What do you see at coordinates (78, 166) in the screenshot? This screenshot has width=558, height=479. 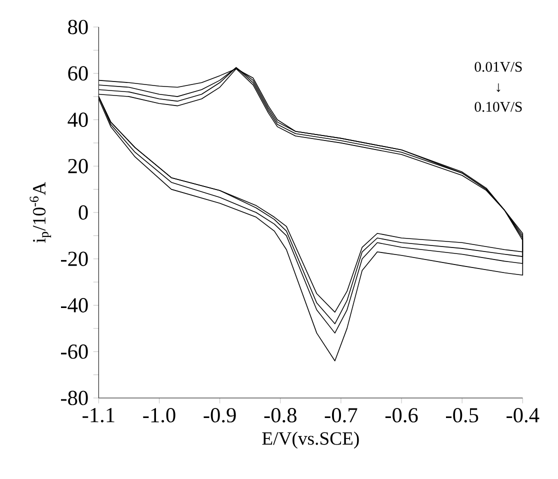 I see `y-tick-label: 20` at bounding box center [78, 166].